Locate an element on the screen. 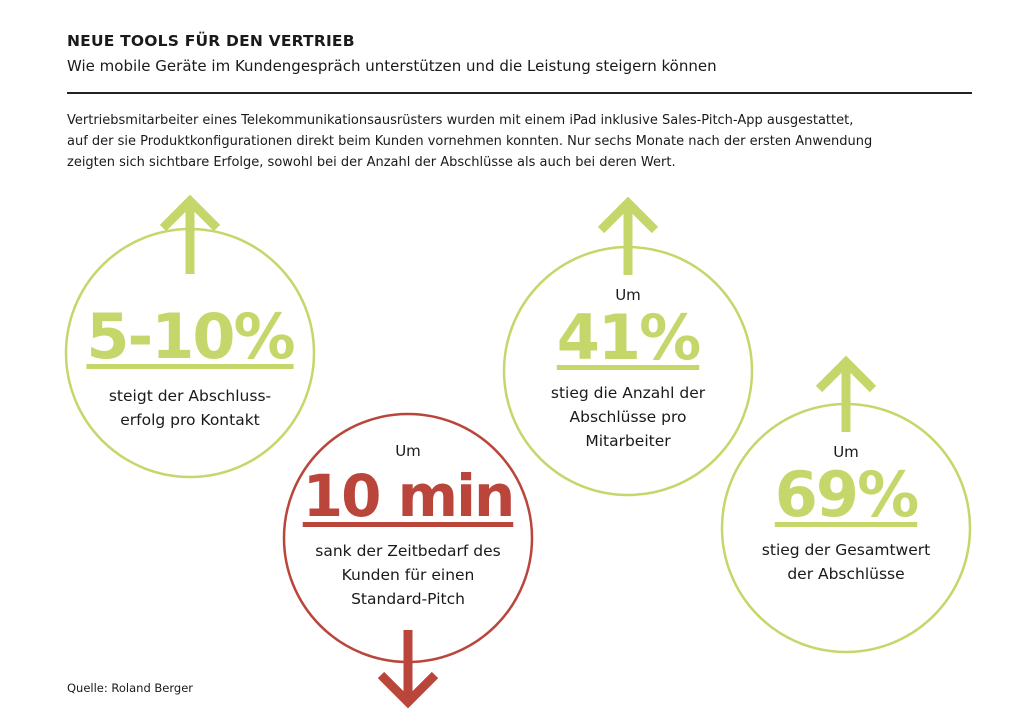 The height and width of the screenshot is (722, 1024). stat-description-line: Abschlüsse pro is located at coordinates (628, 417).